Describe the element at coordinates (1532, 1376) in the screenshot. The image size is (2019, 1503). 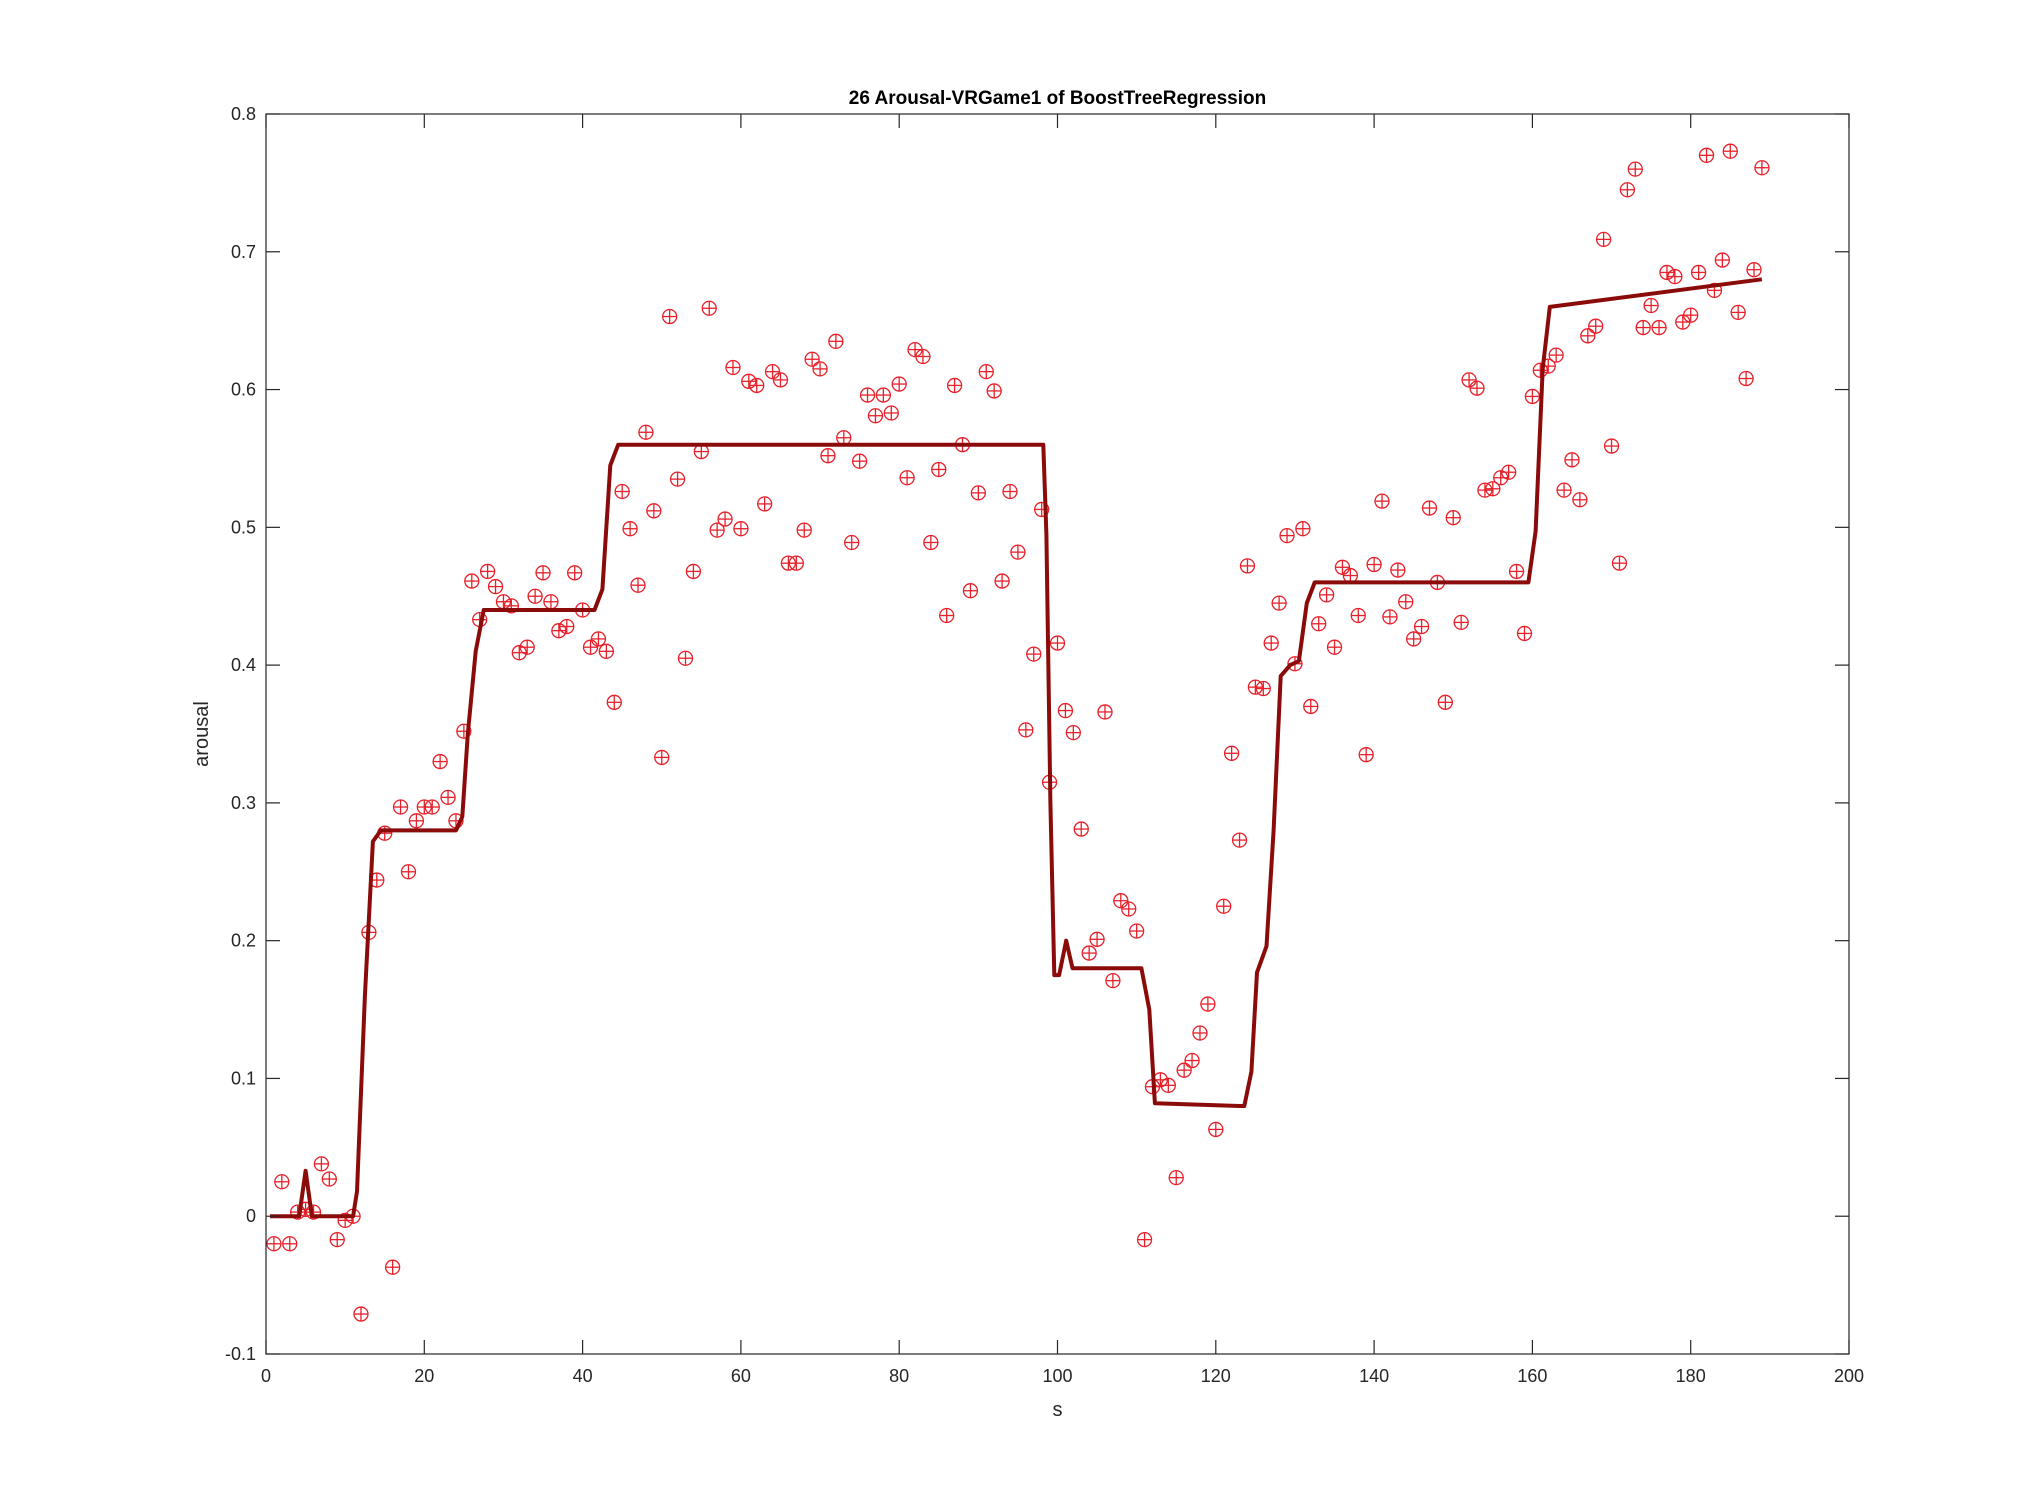
I see `x-tick-label: 160` at that location.